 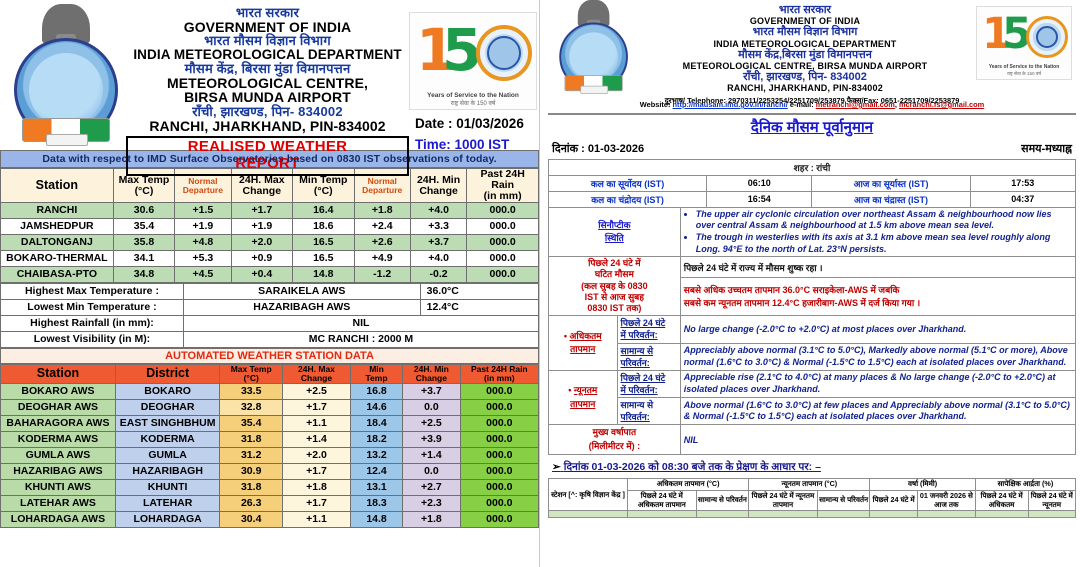 What do you see at coordinates (57, 259) in the screenshot?
I see `cell-station: BOKARO-THERMAL` at bounding box center [57, 259].